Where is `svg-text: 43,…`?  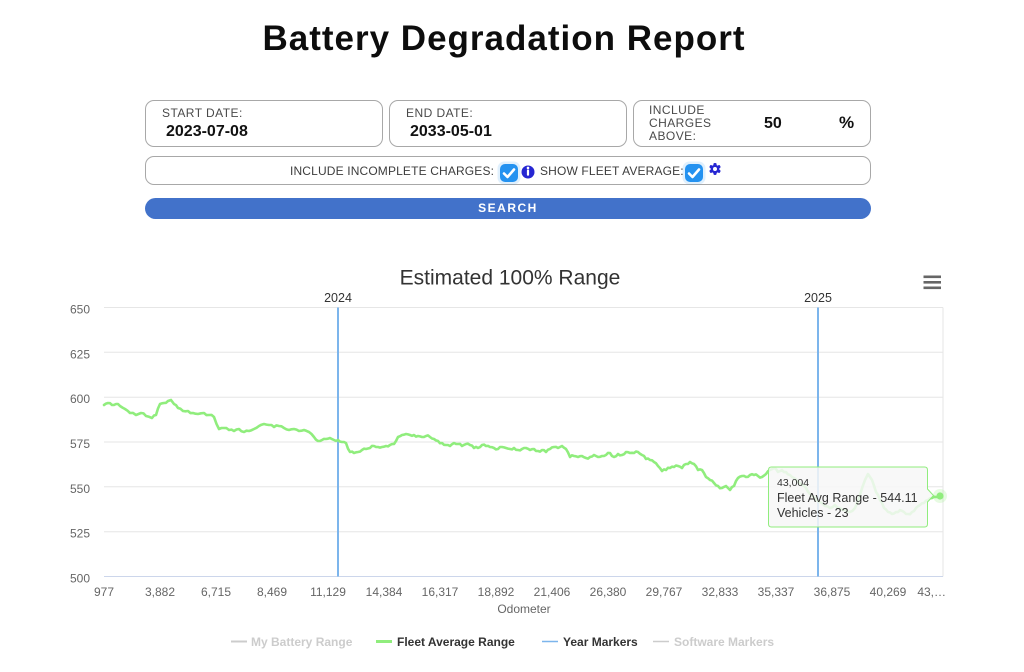
svg-text: 43,… is located at coordinates (931, 592).